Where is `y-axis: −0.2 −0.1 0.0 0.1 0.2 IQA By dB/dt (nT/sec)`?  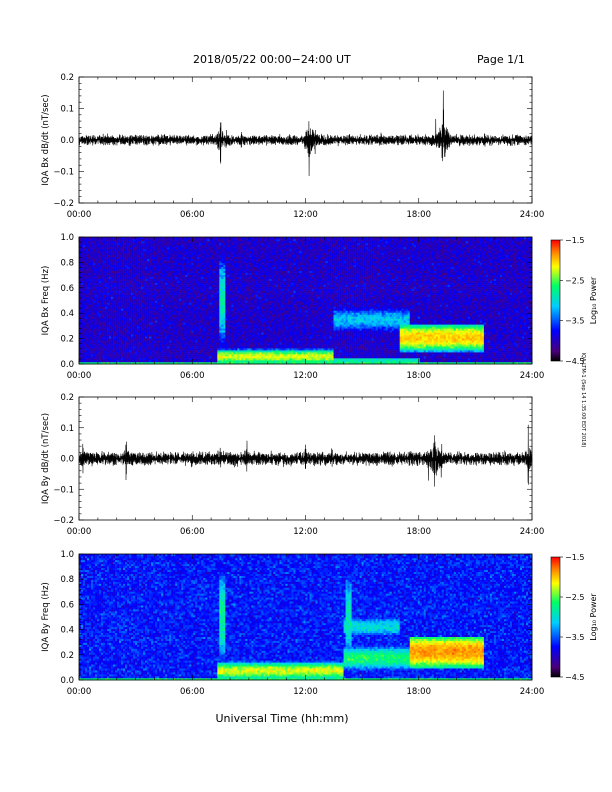
y-axis: −0.2 −0.1 0.0 0.1 0.2 IQA By dB/dt (nT/sec) is located at coordinates (286, 459).